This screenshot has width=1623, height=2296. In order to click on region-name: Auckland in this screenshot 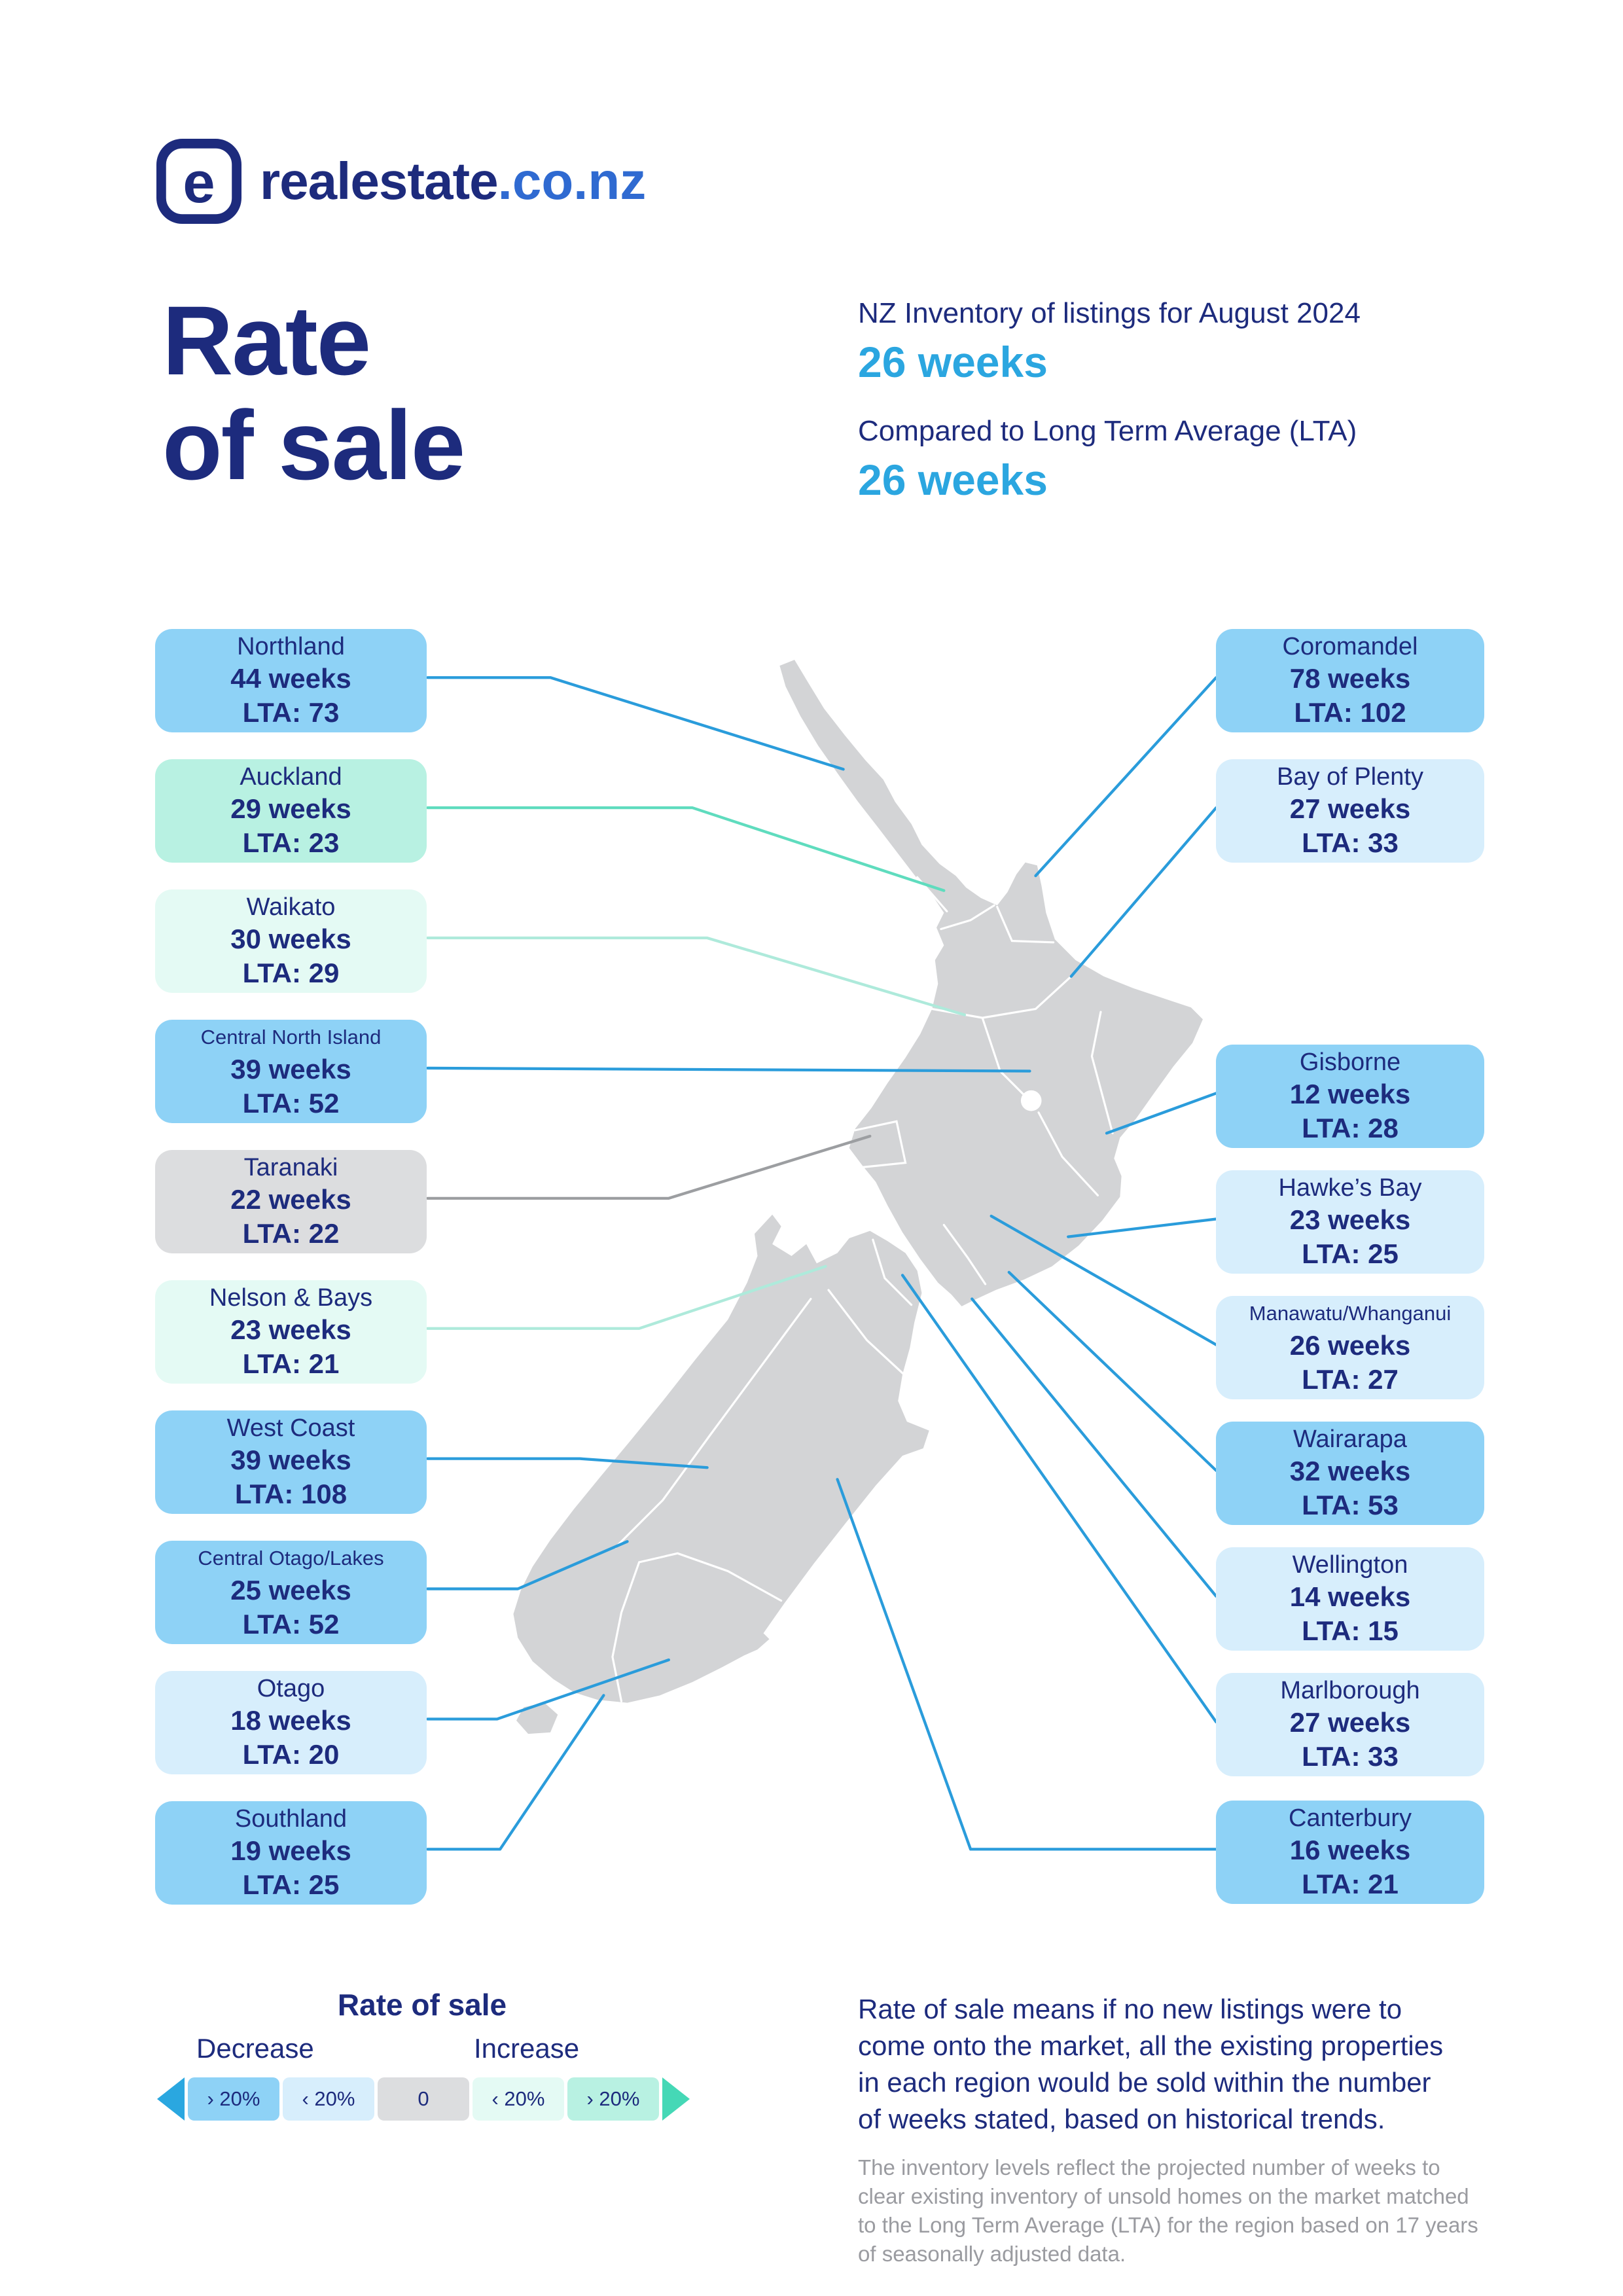, I will do `click(291, 777)`.